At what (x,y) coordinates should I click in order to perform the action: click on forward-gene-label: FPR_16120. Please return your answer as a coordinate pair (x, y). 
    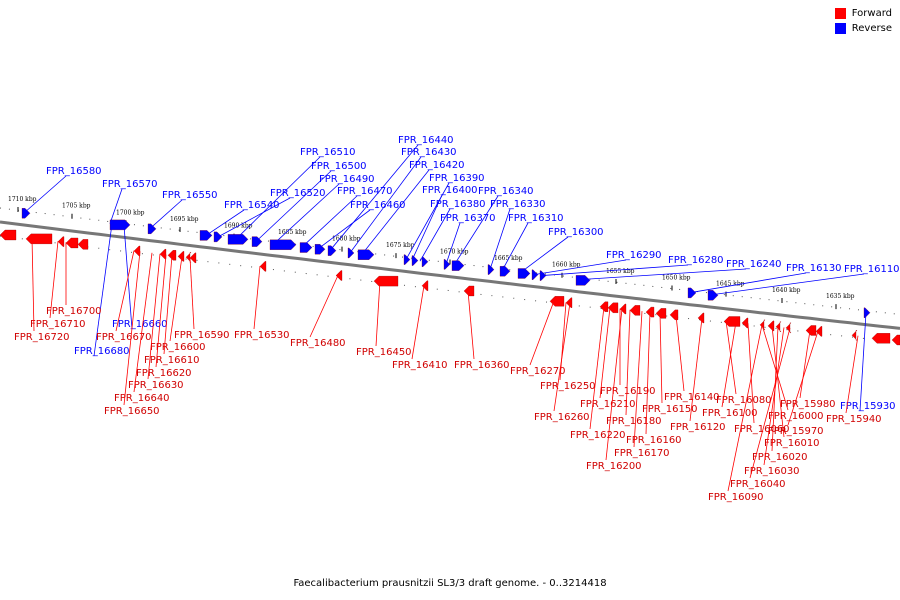
    Looking at the image, I should click on (698, 427).